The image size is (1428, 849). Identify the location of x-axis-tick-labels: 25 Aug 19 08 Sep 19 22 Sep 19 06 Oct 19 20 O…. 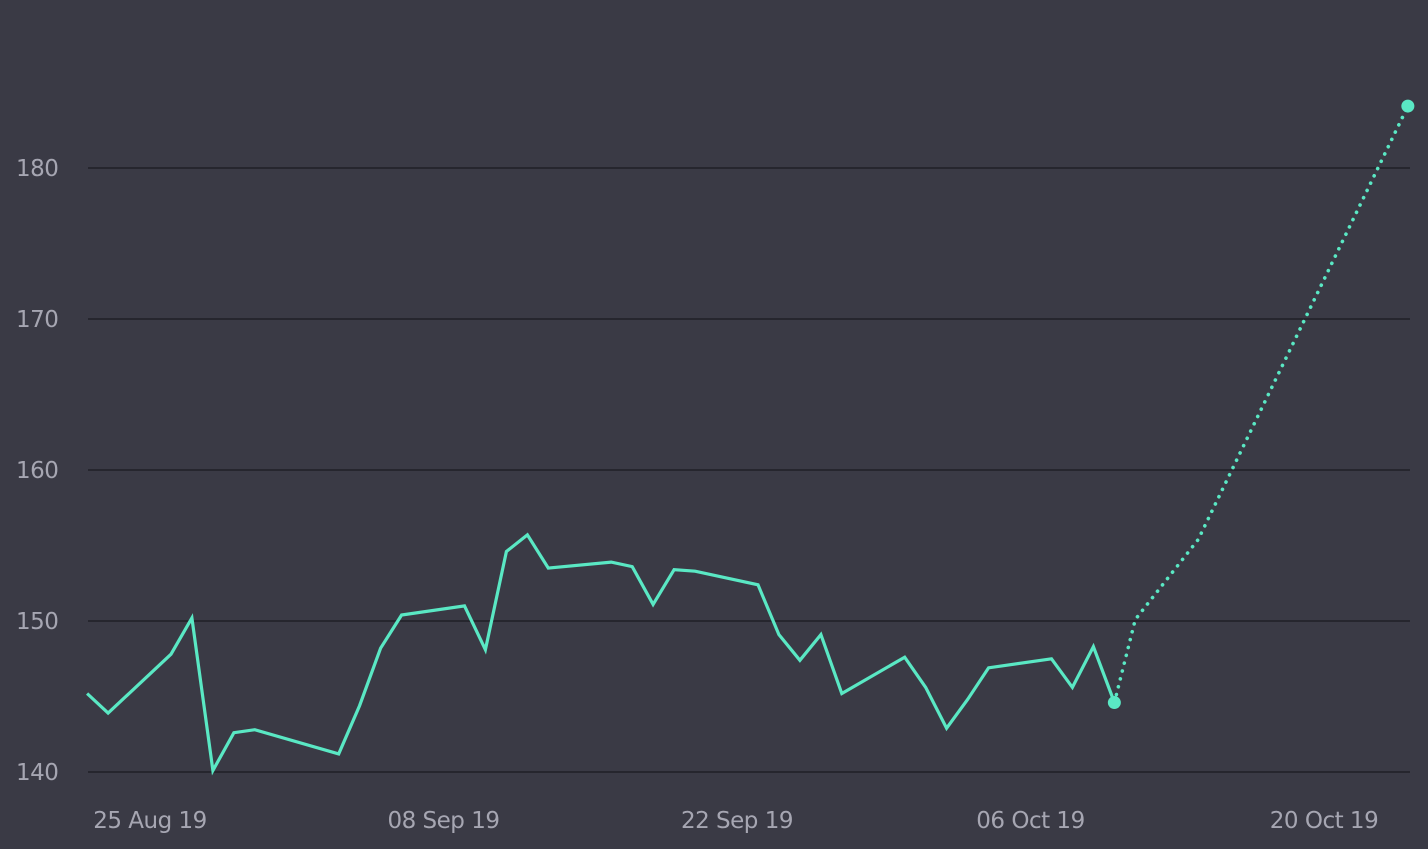
(736, 821).